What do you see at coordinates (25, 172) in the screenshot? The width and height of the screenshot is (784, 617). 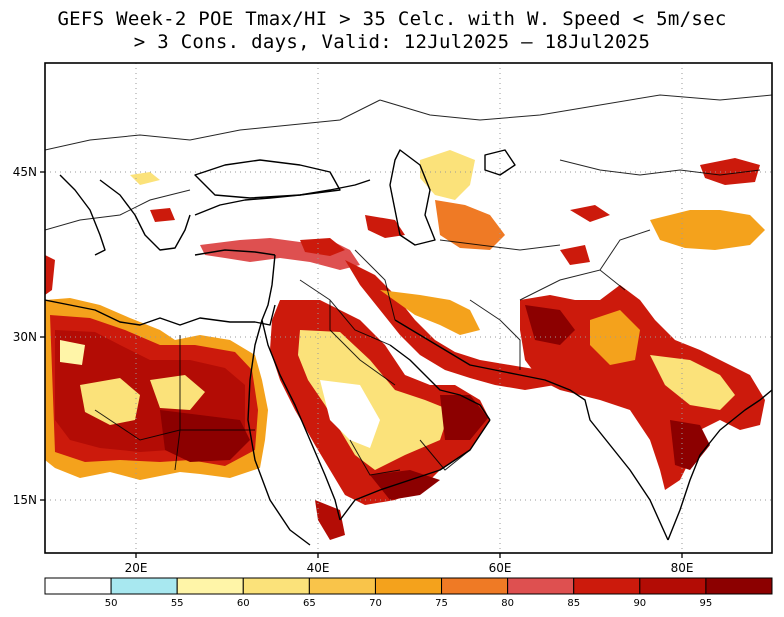 I see `lat-label-45n: 45N` at bounding box center [25, 172].